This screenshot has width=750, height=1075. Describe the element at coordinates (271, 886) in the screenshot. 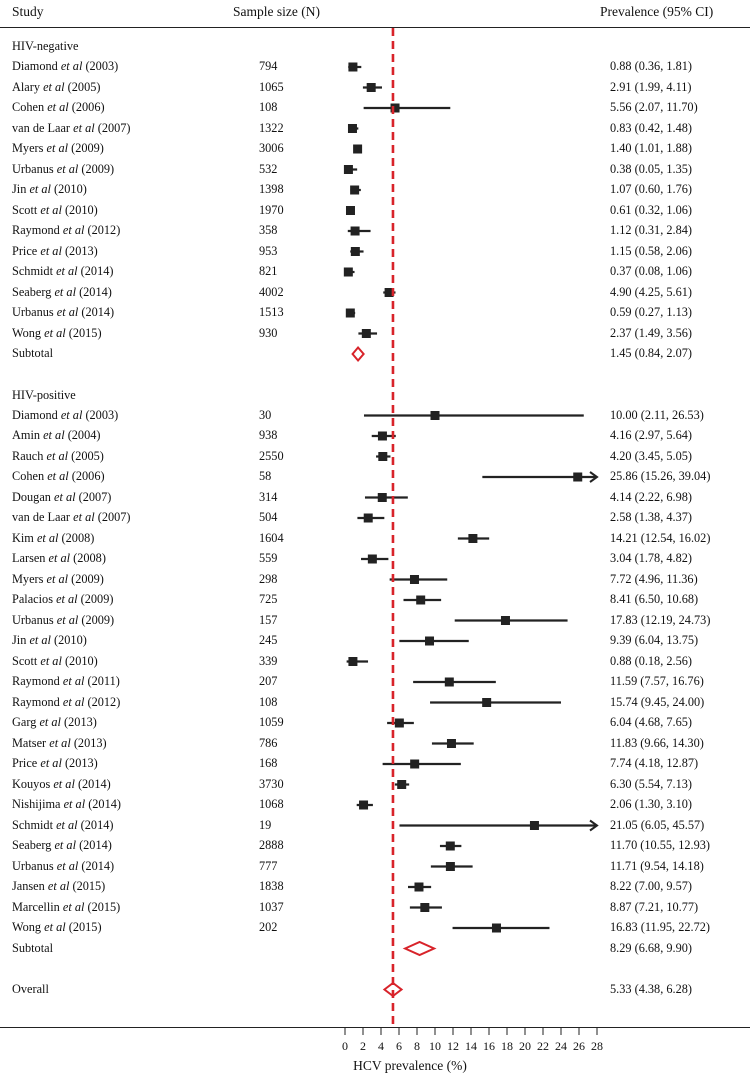

I see `sample-size: 1838` at that location.